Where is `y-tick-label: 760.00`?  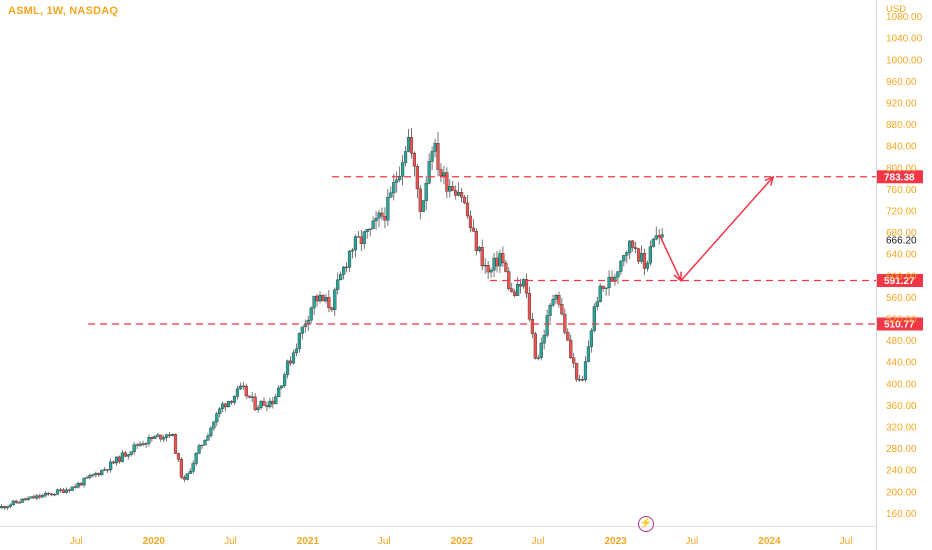 y-tick-label: 760.00 is located at coordinates (901, 190).